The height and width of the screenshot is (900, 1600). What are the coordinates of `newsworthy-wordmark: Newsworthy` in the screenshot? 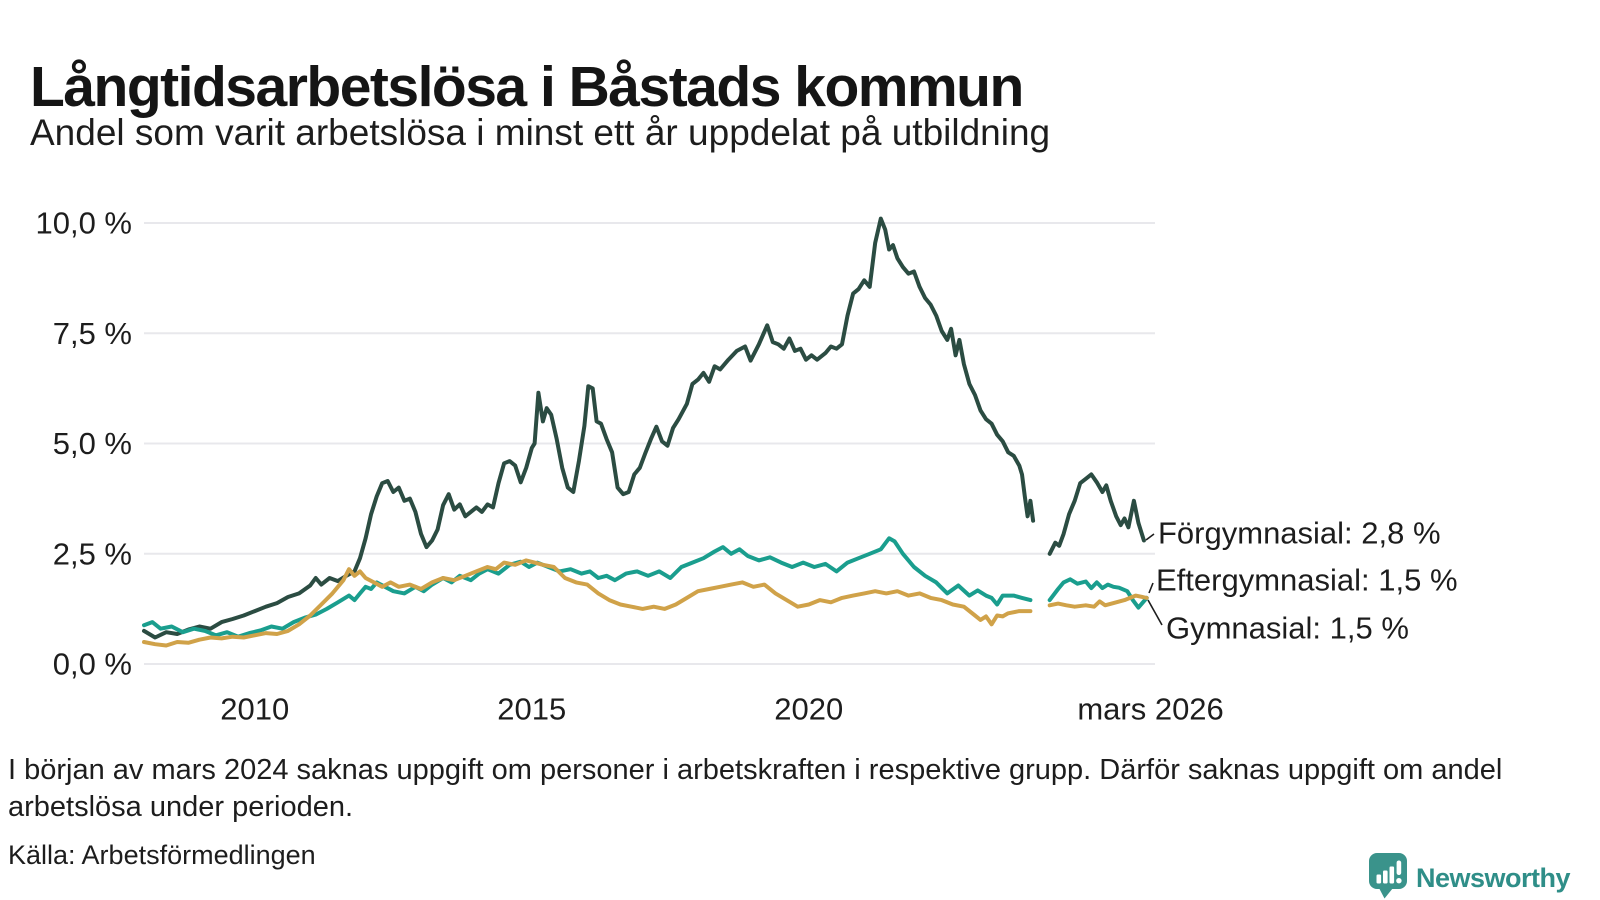 It's located at (1493, 877).